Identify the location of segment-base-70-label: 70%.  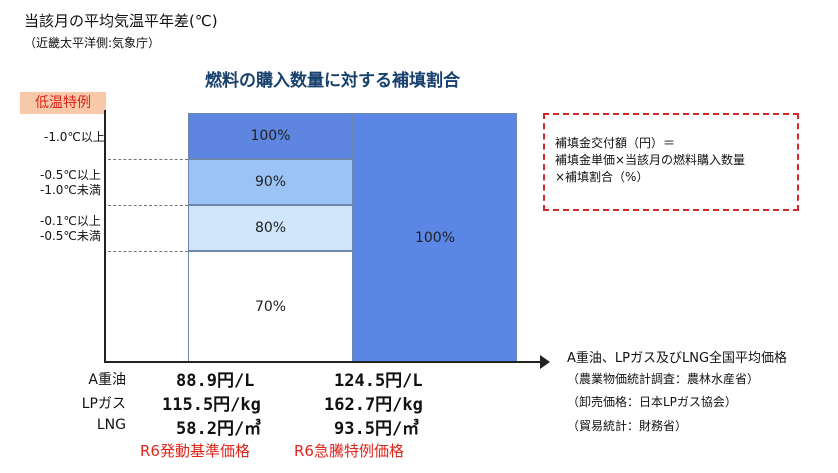
(270, 306).